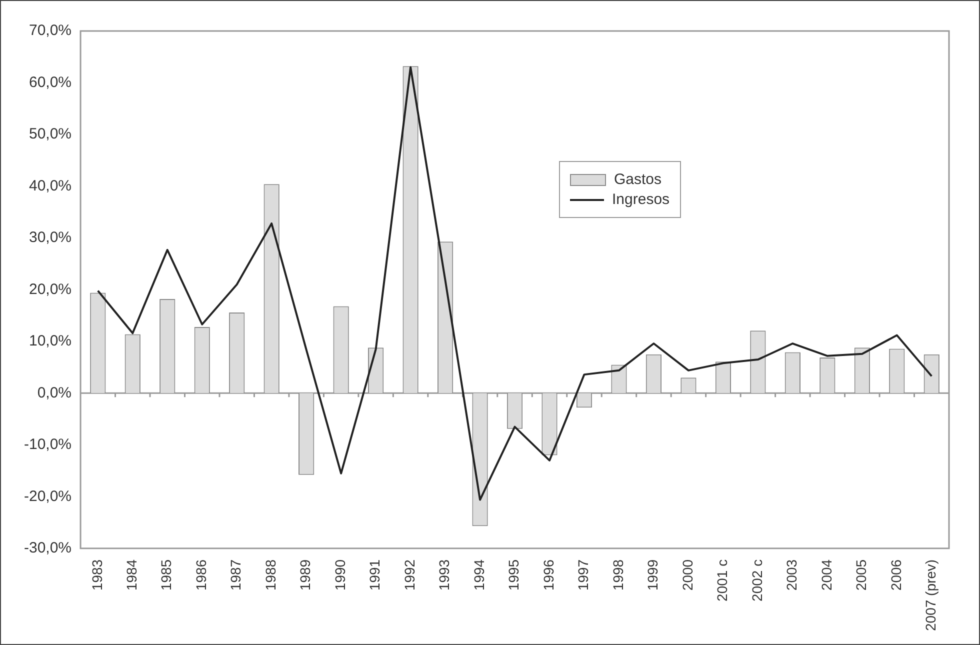 The width and height of the screenshot is (980, 645). I want to click on legend-label: Ingresos, so click(641, 199).